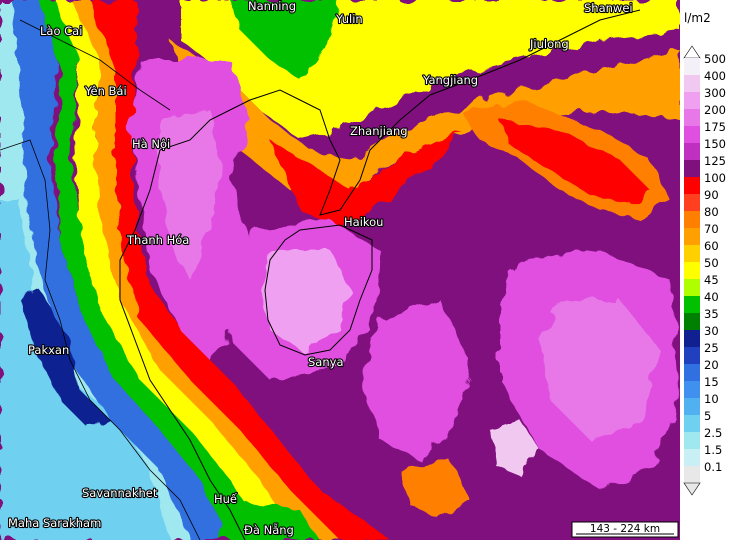 Image resolution: width=740 pixels, height=540 pixels. I want to click on legend-label: 60, so click(711, 246).